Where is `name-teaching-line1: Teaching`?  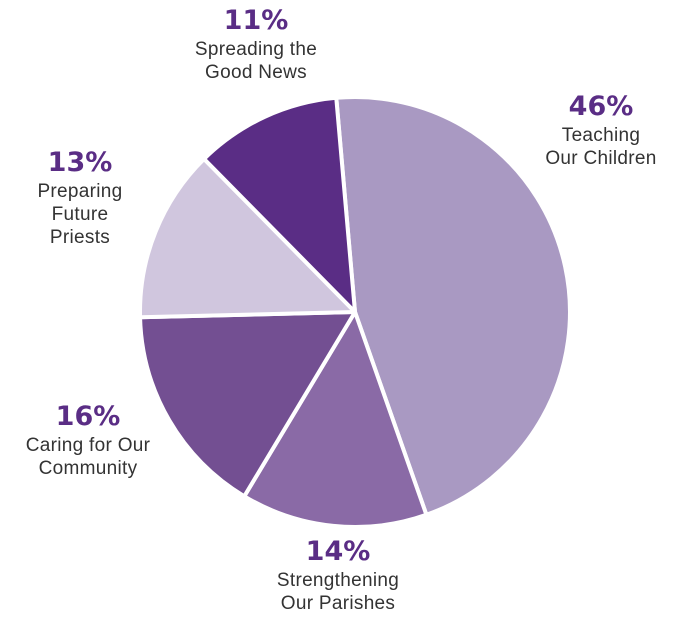 name-teaching-line1: Teaching is located at coordinates (601, 135).